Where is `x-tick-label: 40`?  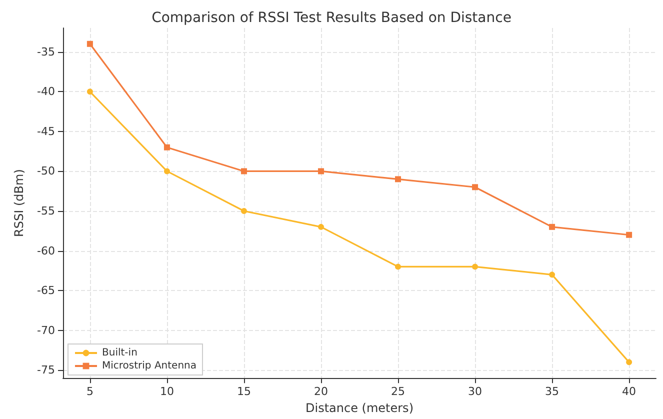 x-tick-label: 40 is located at coordinates (629, 391).